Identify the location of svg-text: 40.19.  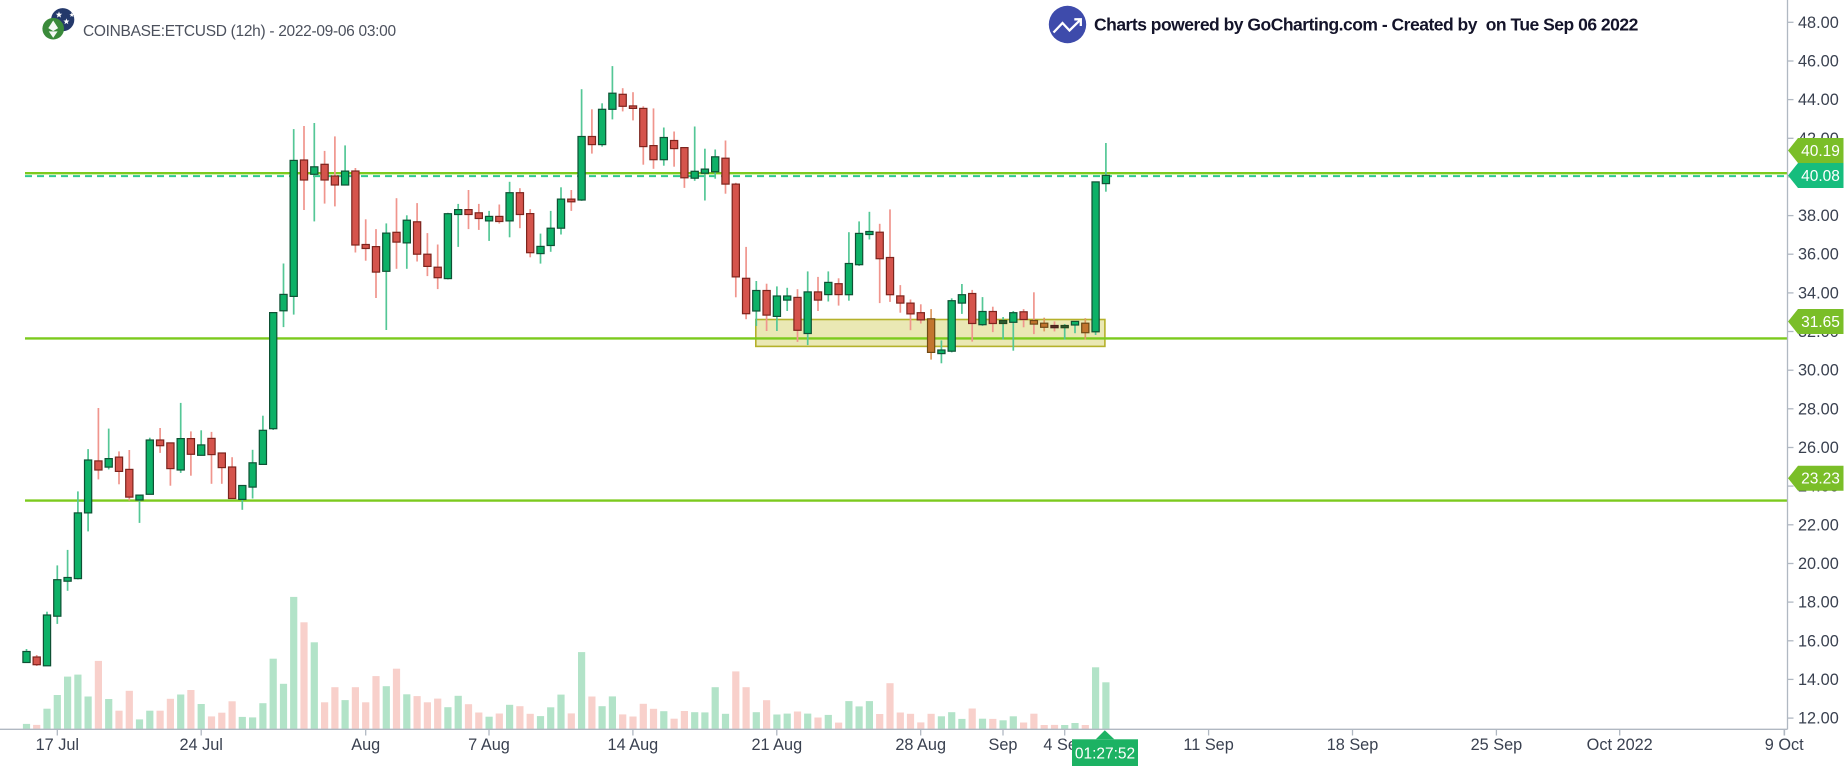
(1820, 151).